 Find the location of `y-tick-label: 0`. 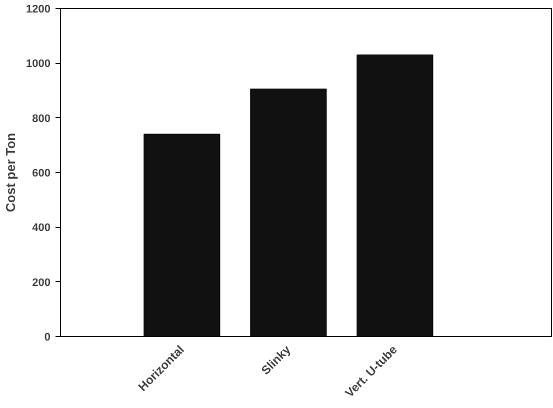

y-tick-label: 0 is located at coordinates (47, 338).